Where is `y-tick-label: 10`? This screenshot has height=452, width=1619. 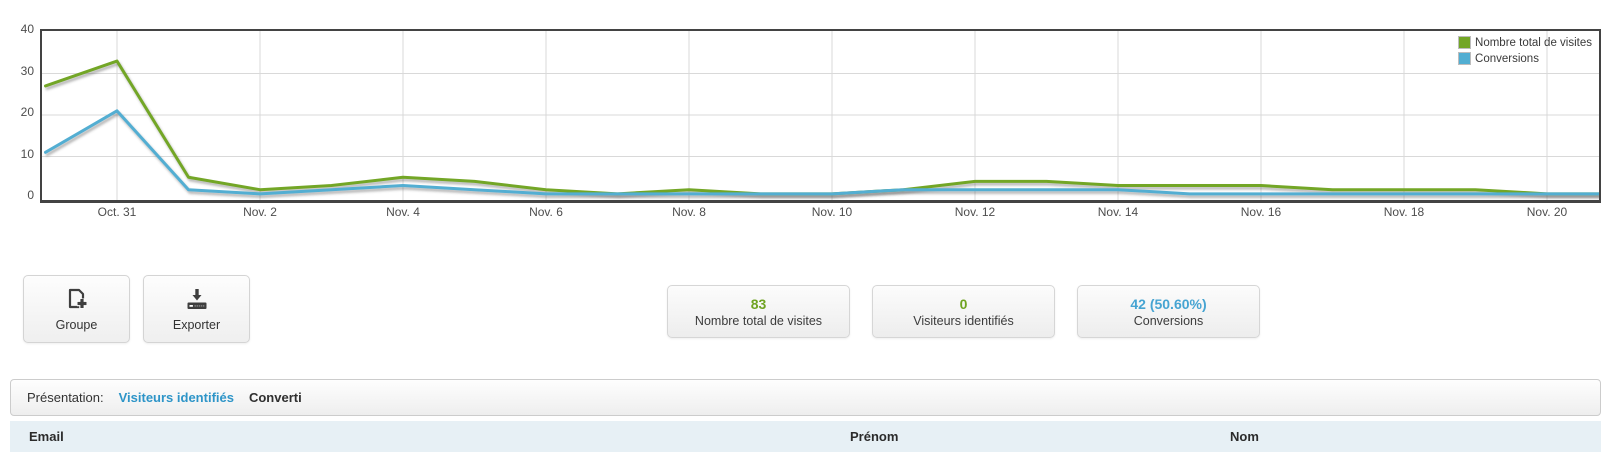
y-tick-label: 10 is located at coordinates (27, 153).